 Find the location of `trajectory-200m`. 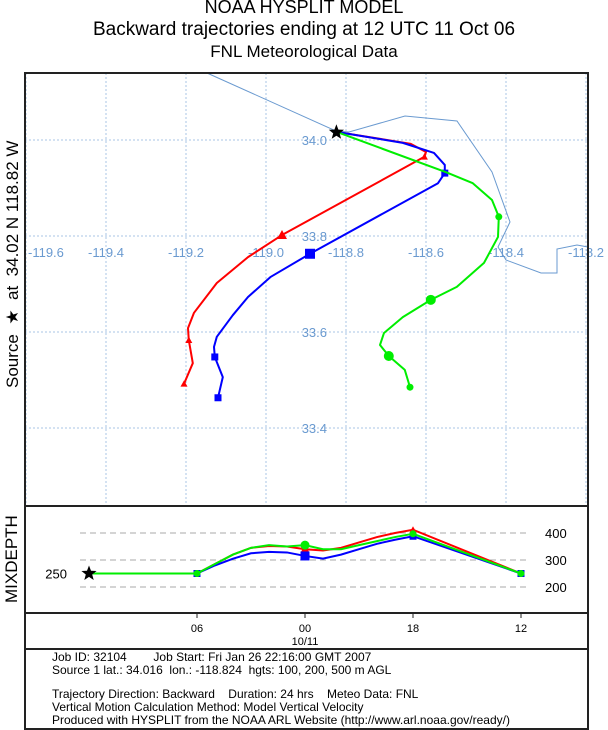

trajectory-200m is located at coordinates (330, 266).